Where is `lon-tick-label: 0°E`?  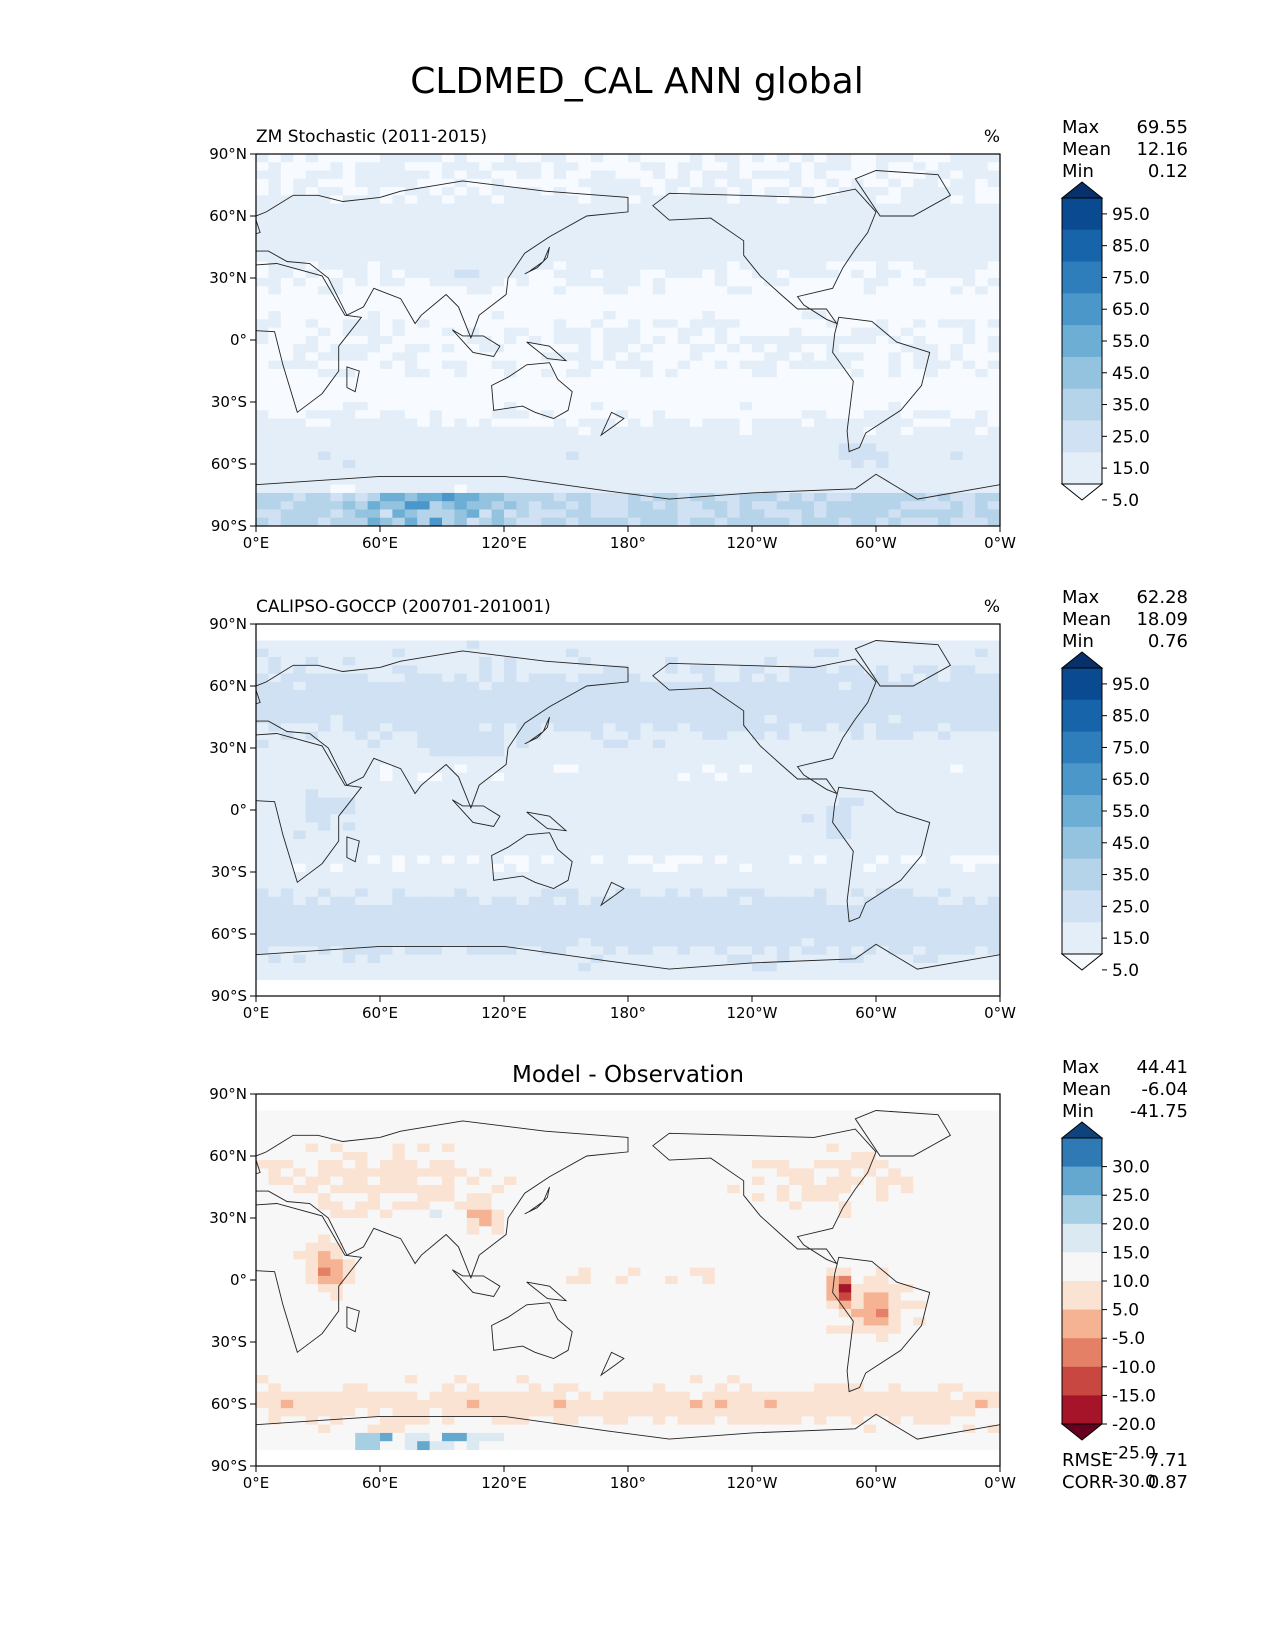
lon-tick-label: 0°E is located at coordinates (256, 543).